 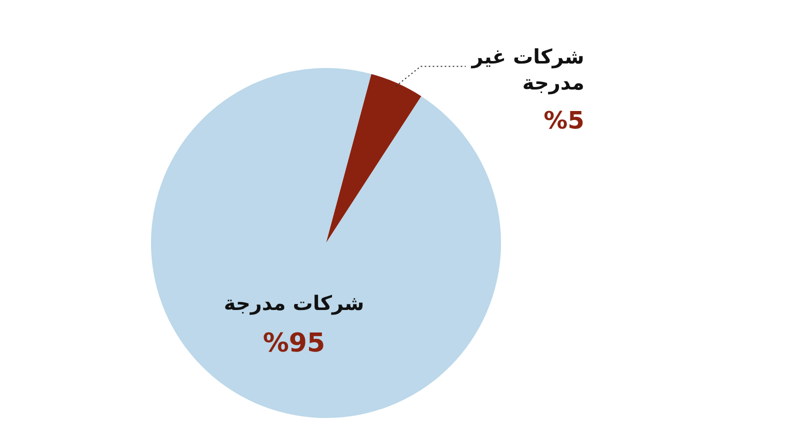 I want to click on slice-label: شركات غير مدرجة, so click(x=527, y=69).